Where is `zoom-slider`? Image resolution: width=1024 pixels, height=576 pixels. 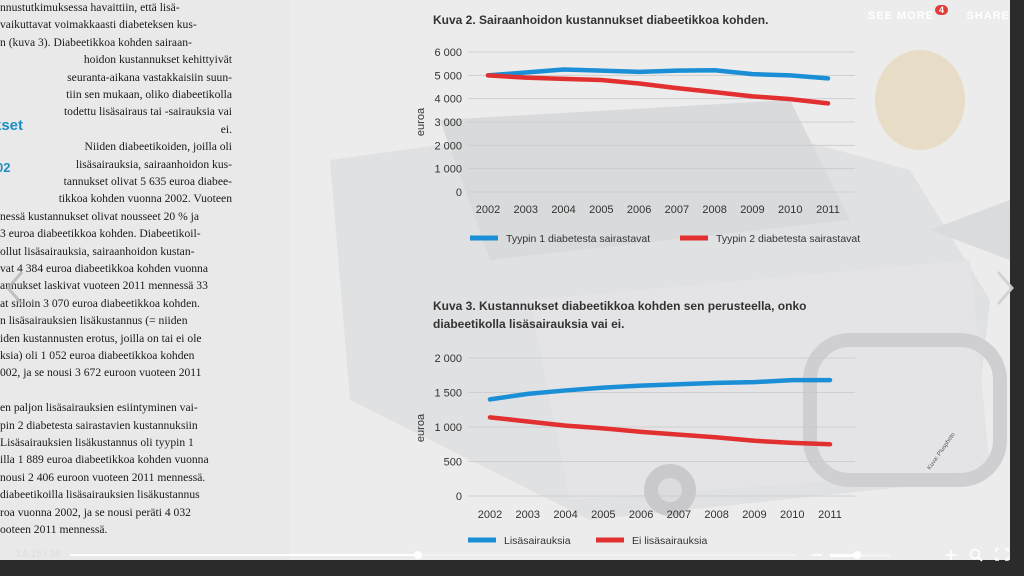
zoom-slider is located at coordinates (860, 555).